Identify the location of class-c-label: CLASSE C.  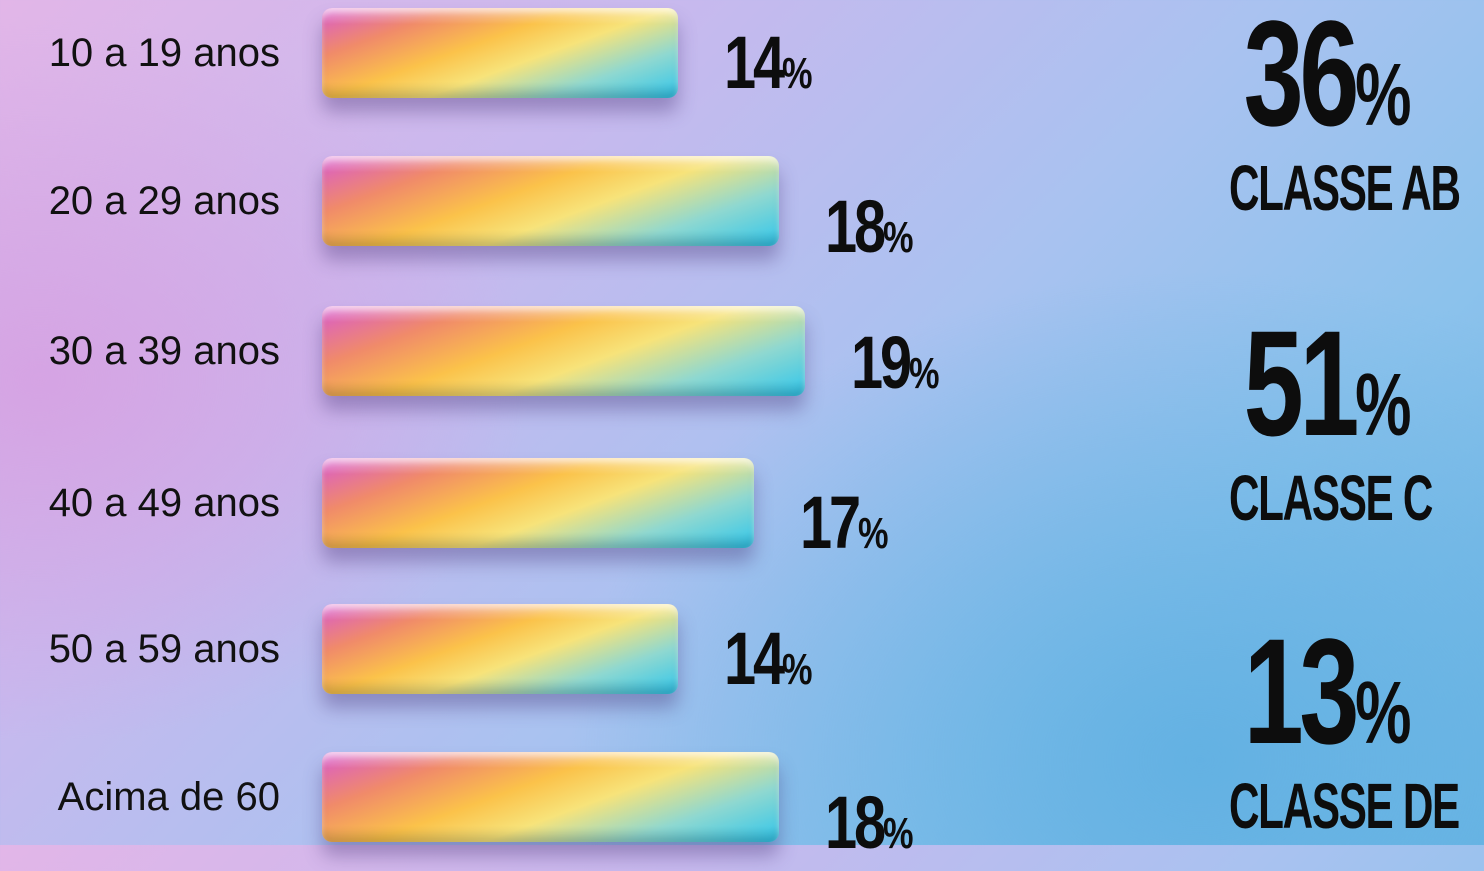
(1331, 498).